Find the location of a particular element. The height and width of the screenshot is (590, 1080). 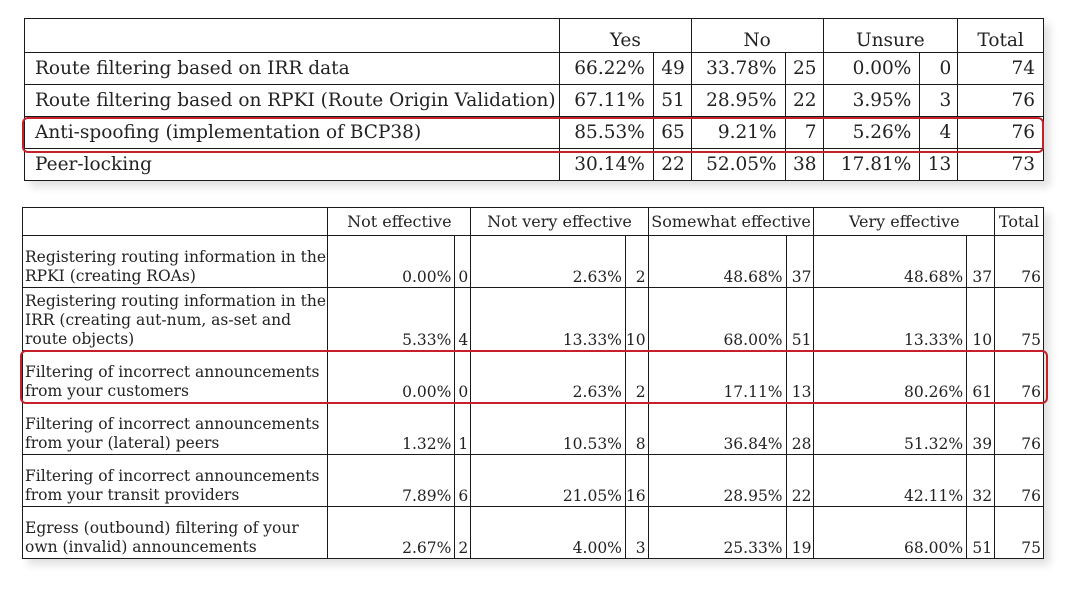

table1-header-row: Yes No Unsure Total is located at coordinates (534, 35).